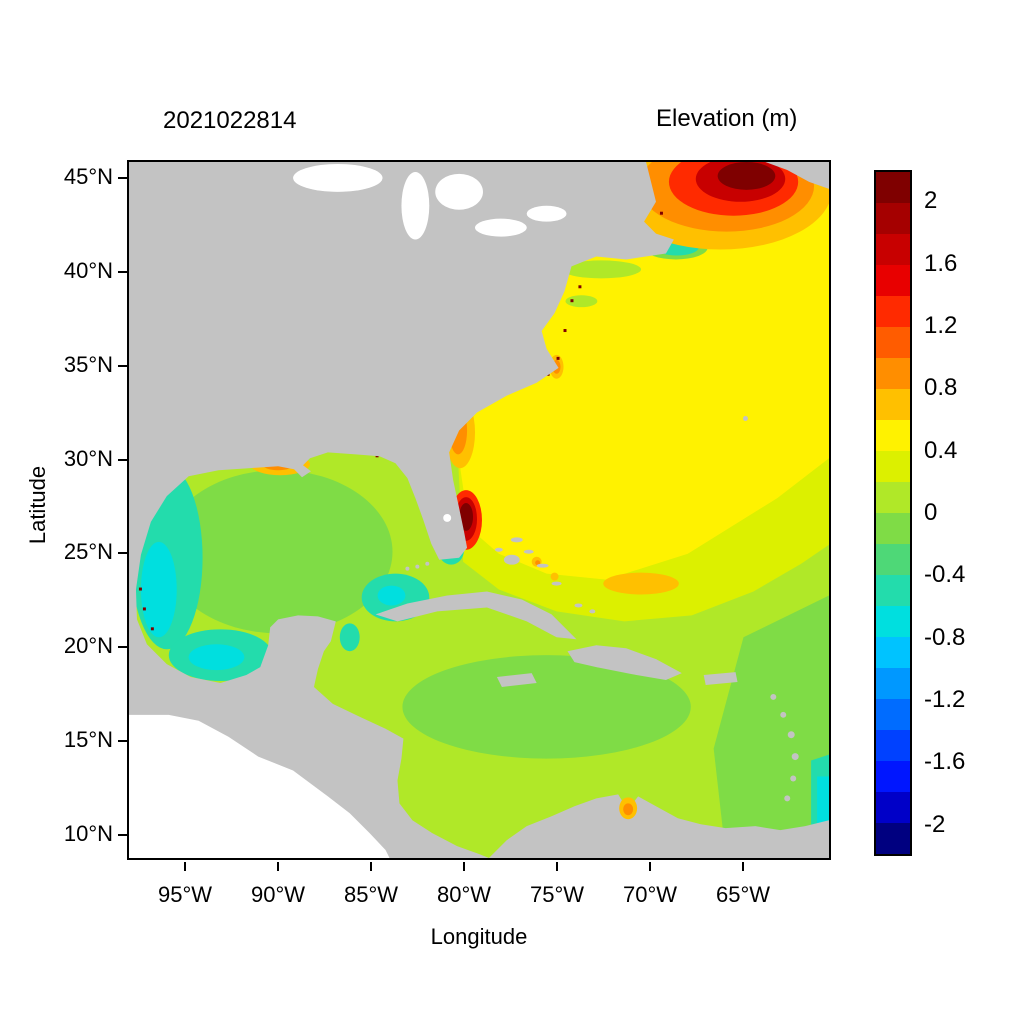 This screenshot has width=1024, height=1024. Describe the element at coordinates (727, 118) in the screenshot. I see `colorbar-title: Elevation (m)` at that location.